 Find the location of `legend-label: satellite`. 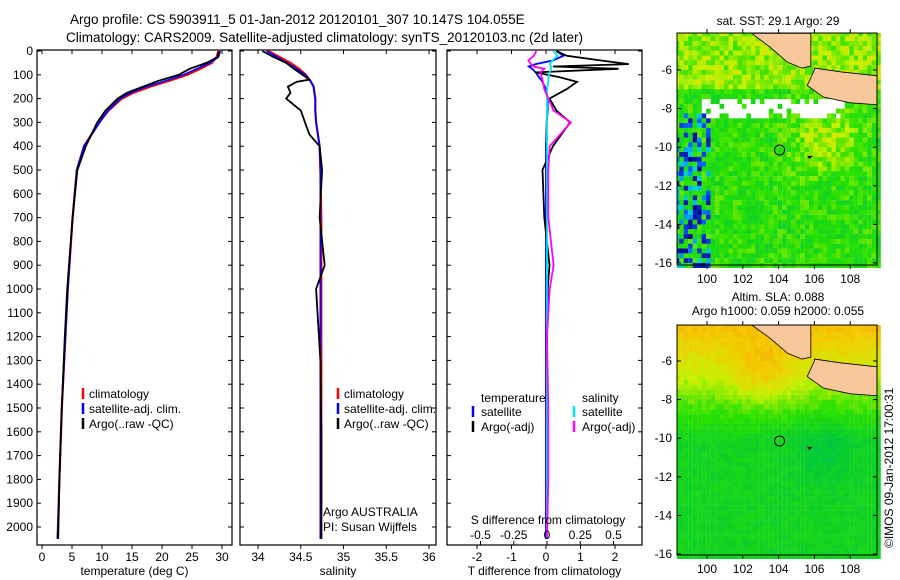

legend-label: satellite is located at coordinates (501, 412).